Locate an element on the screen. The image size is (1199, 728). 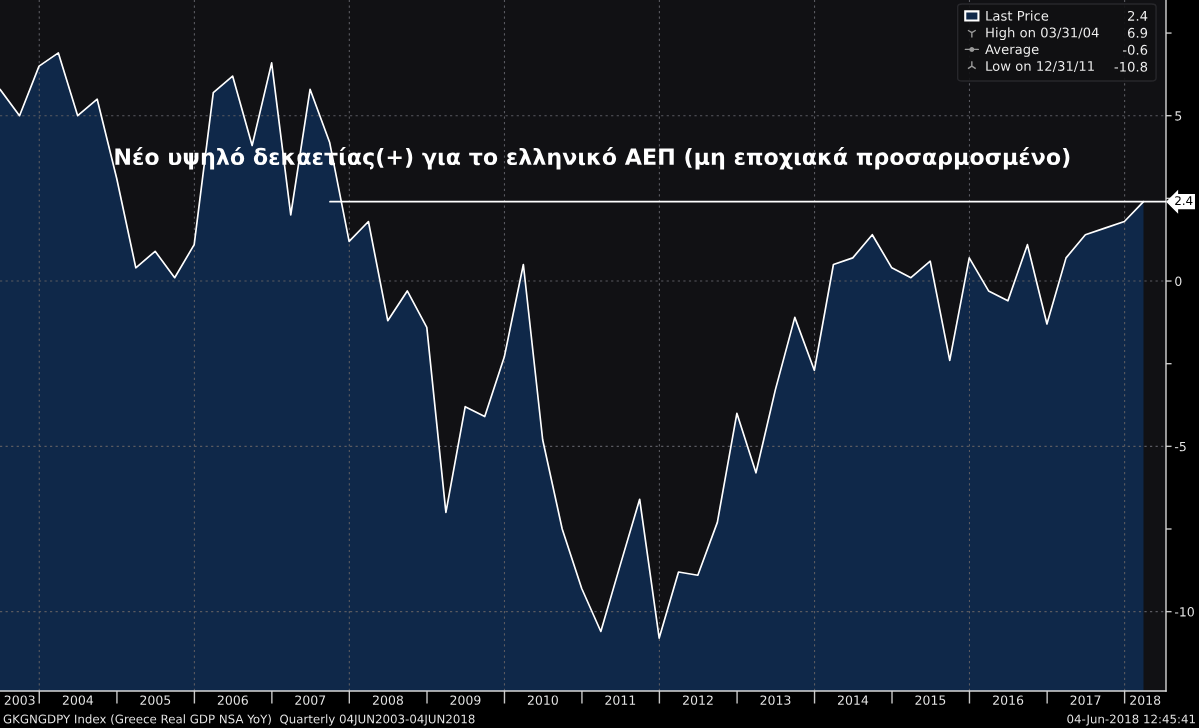
y-tick-label: 5 is located at coordinates (1178, 116).